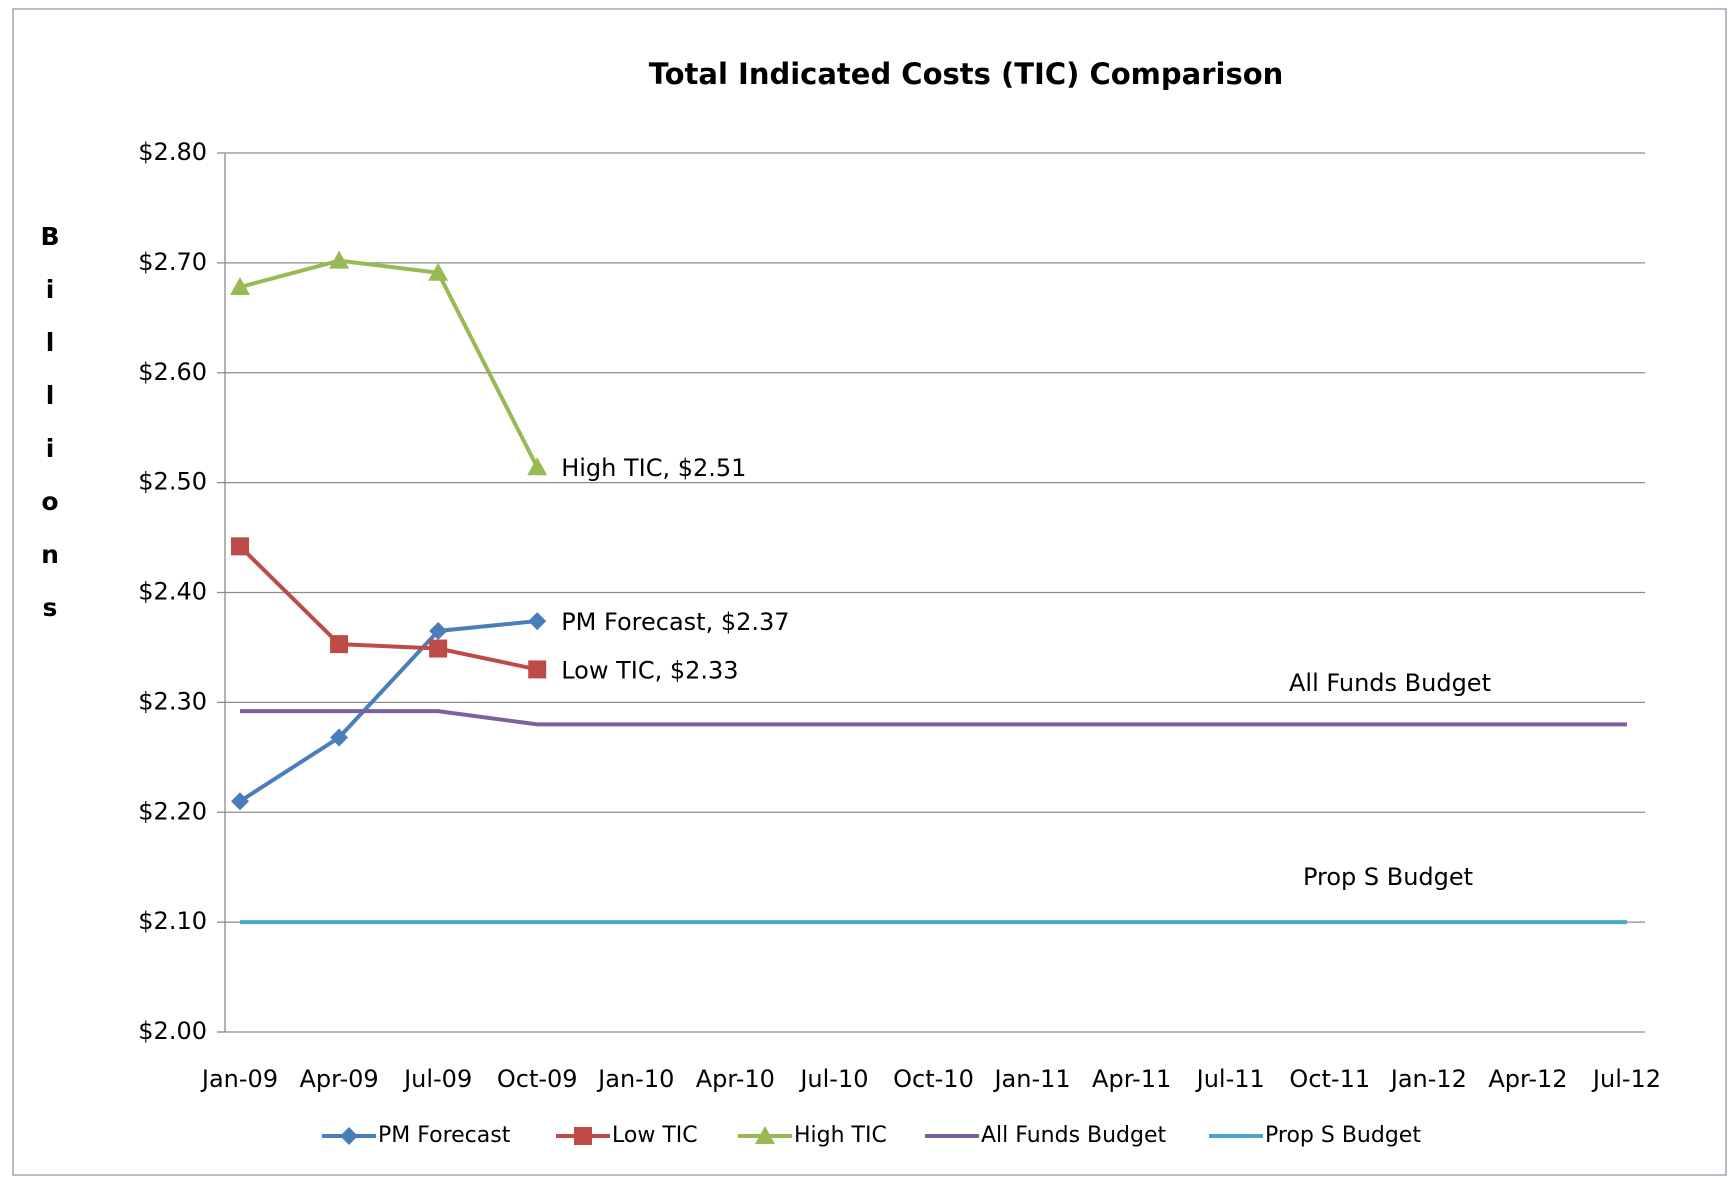 This screenshot has height=1178, width=1730. Describe the element at coordinates (172, 262) in the screenshot. I see `y-tick-label: $2.70` at that location.